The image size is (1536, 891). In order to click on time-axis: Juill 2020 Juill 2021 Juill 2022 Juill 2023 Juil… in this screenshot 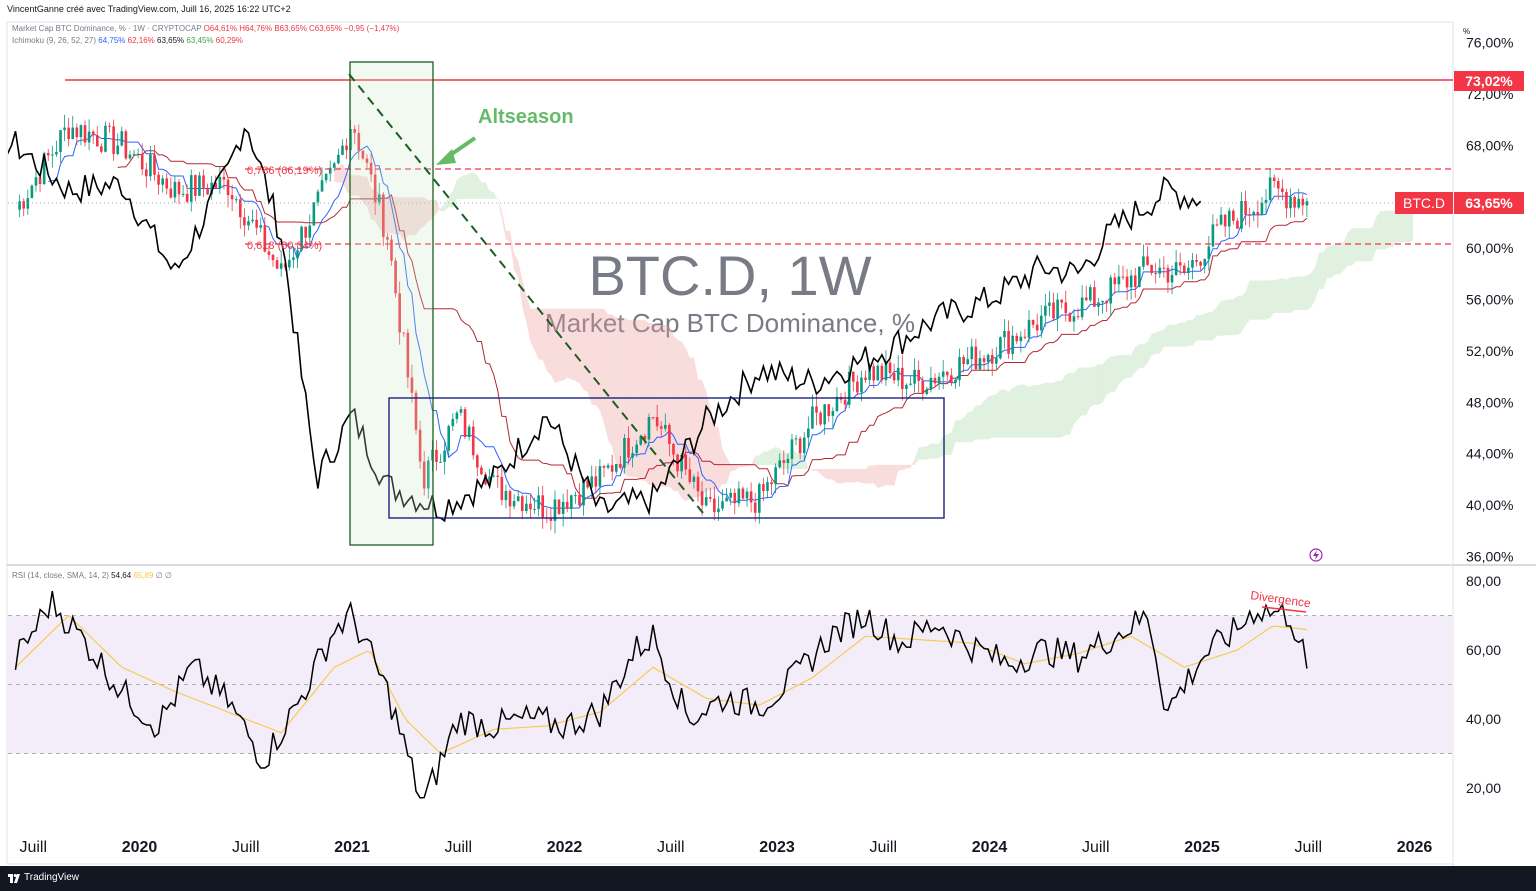, I will do `click(725, 847)`.